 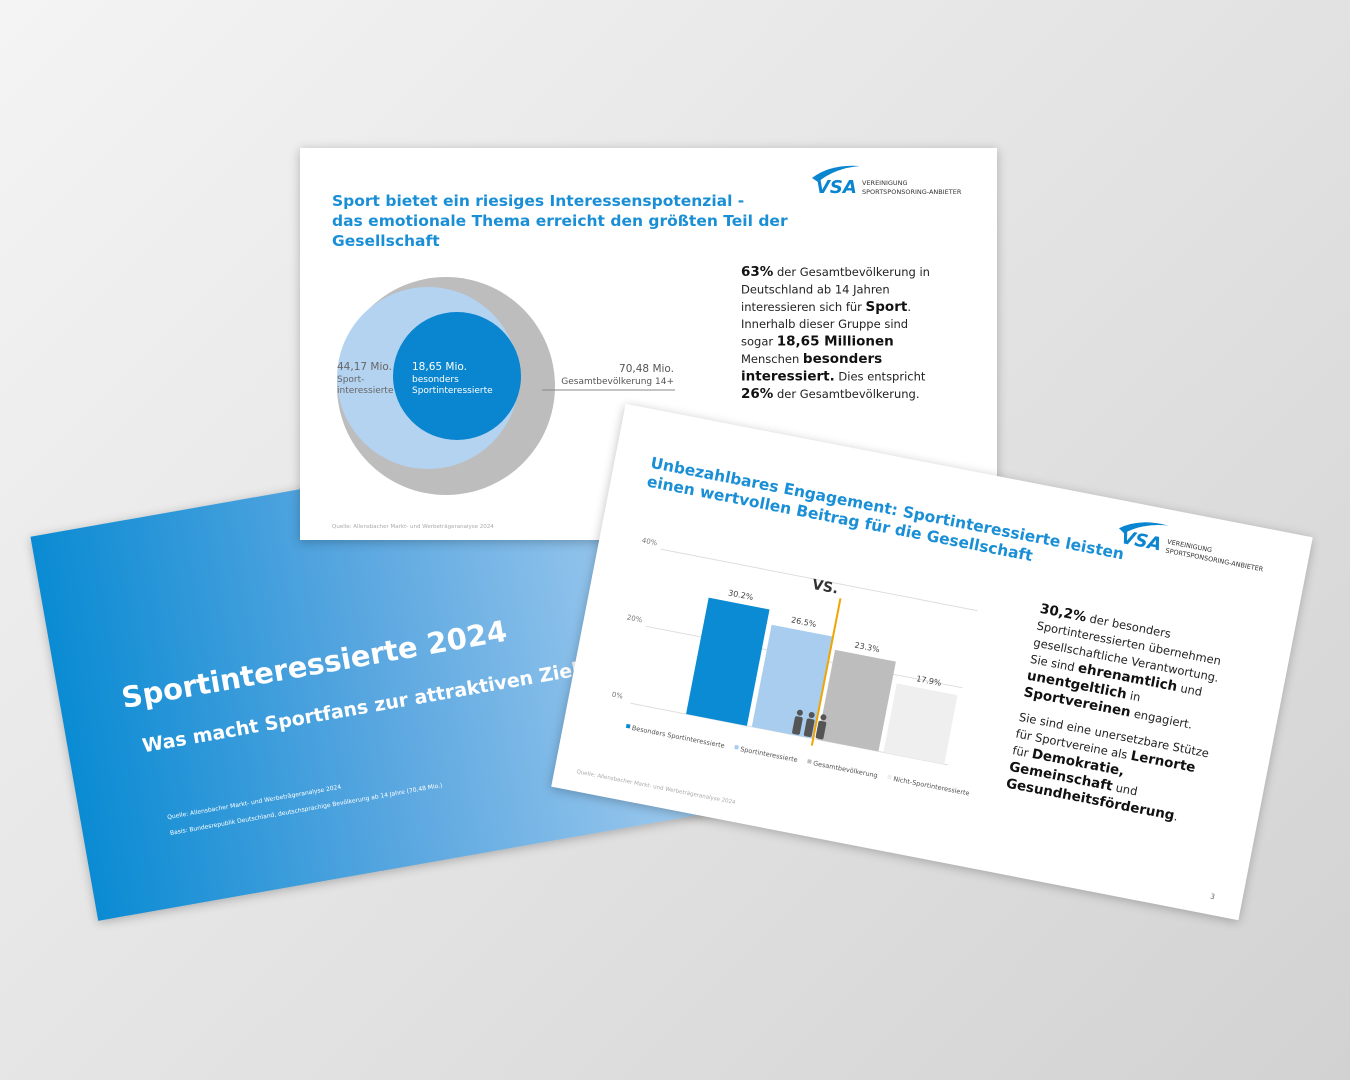 What do you see at coordinates (825, 587) in the screenshot?
I see `annotation: VS.` at bounding box center [825, 587].